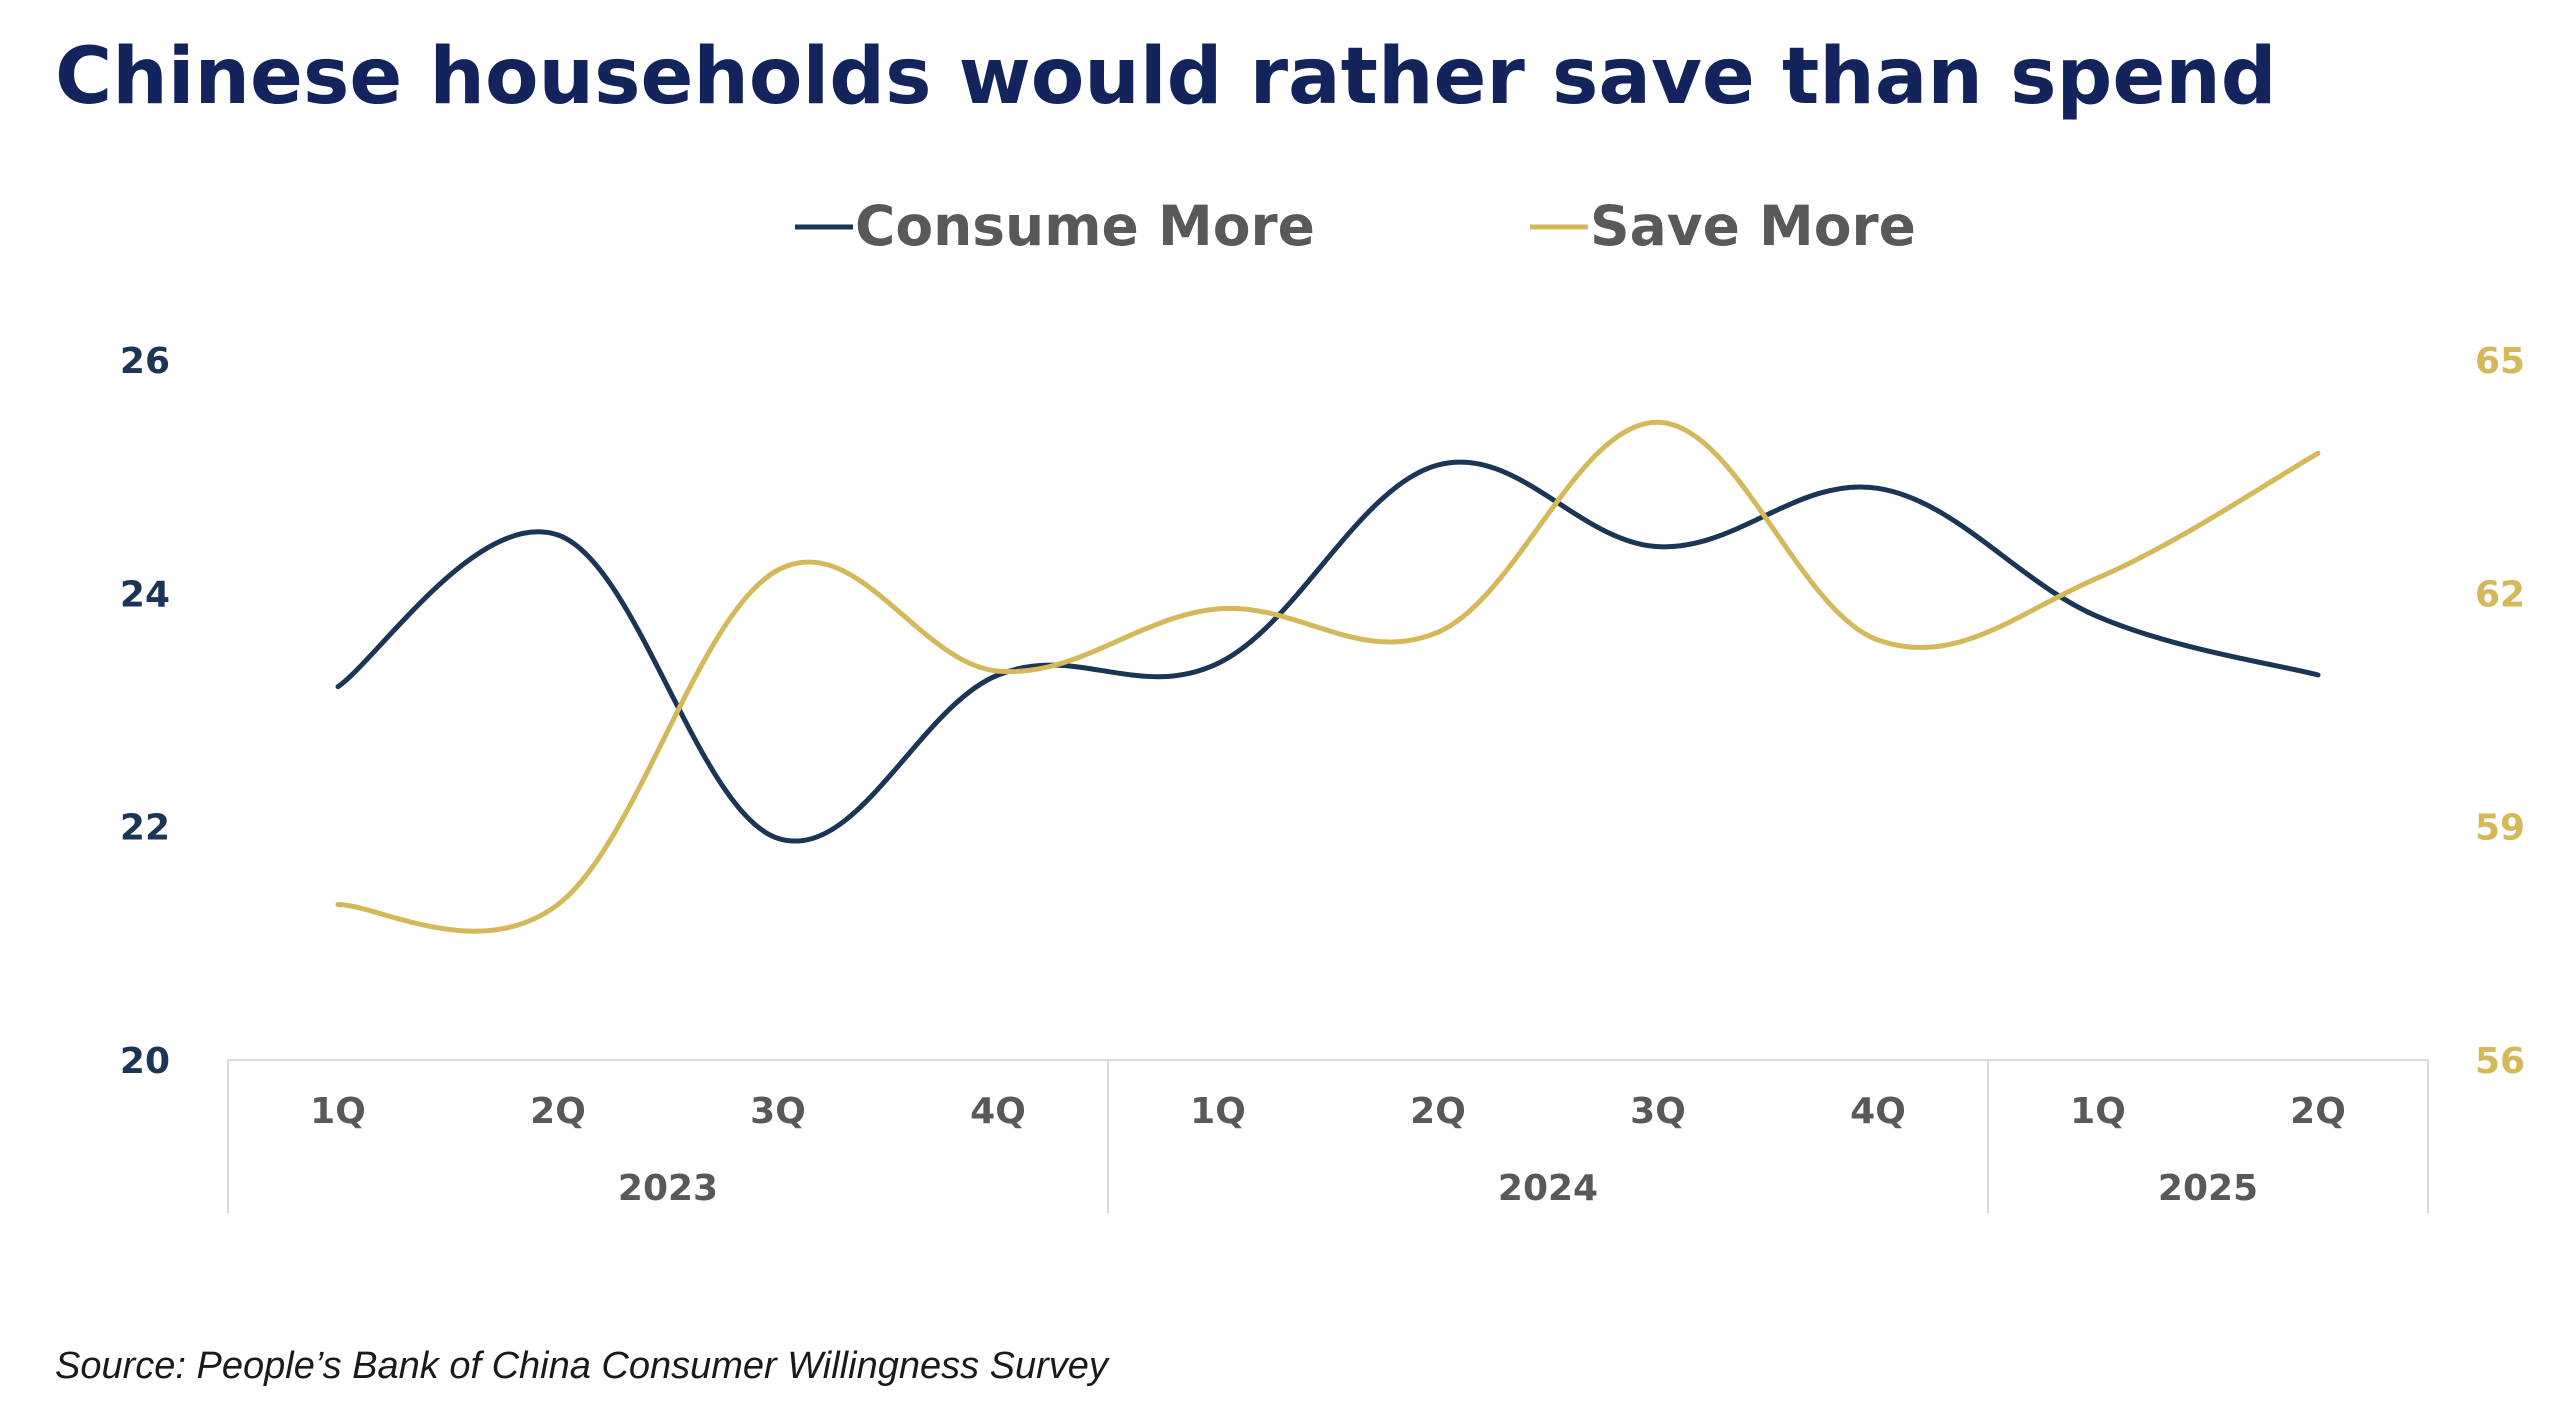  Describe the element at coordinates (2500, 594) in the screenshot. I see `right-tick-label: 62` at that location.